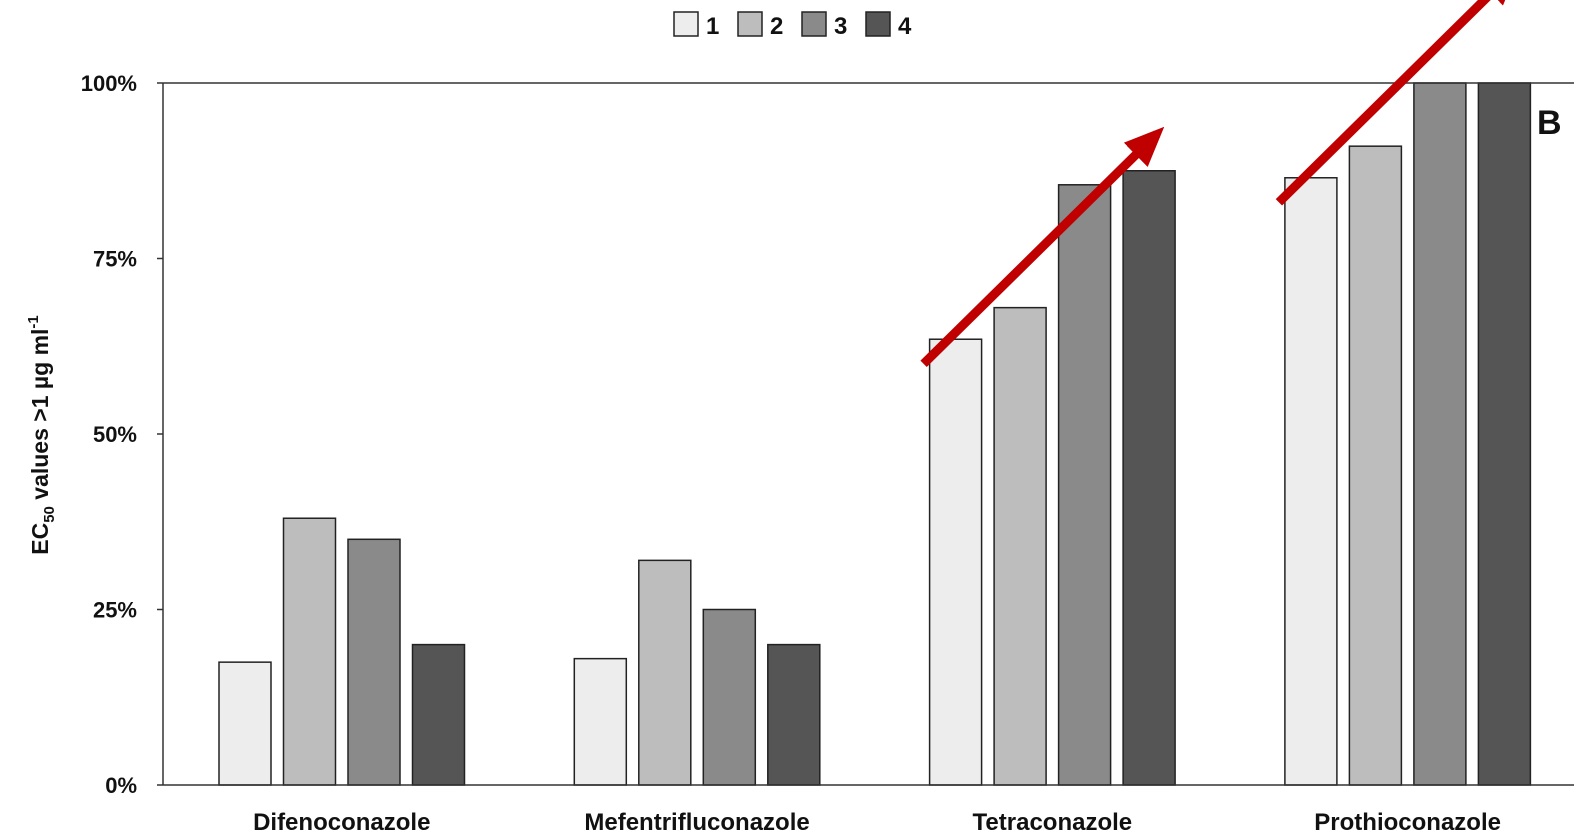 The image size is (1574, 840). What do you see at coordinates (712, 26) in the screenshot?
I see `legend-label-1: 1` at bounding box center [712, 26].